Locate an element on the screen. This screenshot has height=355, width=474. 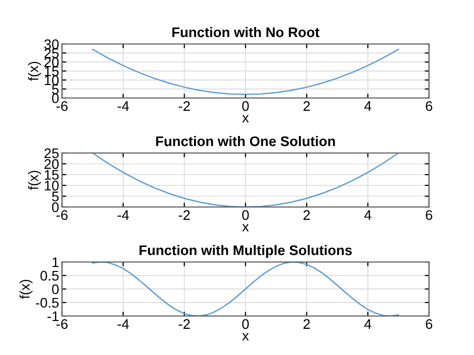
y-tick-label: -1 is located at coordinates (53, 316).